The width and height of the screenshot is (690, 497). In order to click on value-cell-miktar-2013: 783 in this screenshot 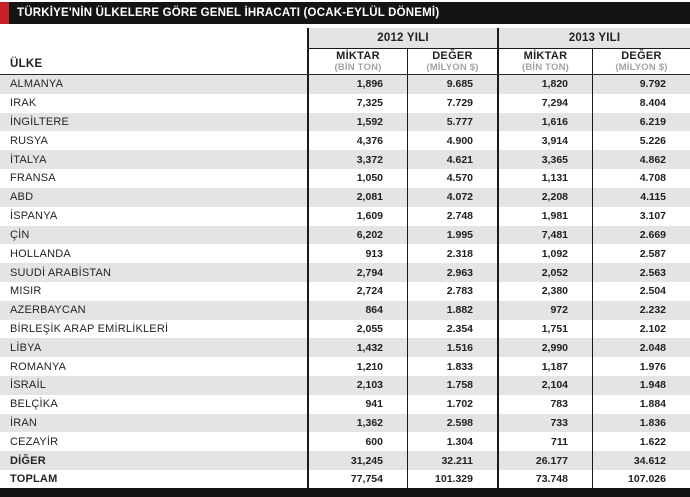, I will do `click(544, 404)`.